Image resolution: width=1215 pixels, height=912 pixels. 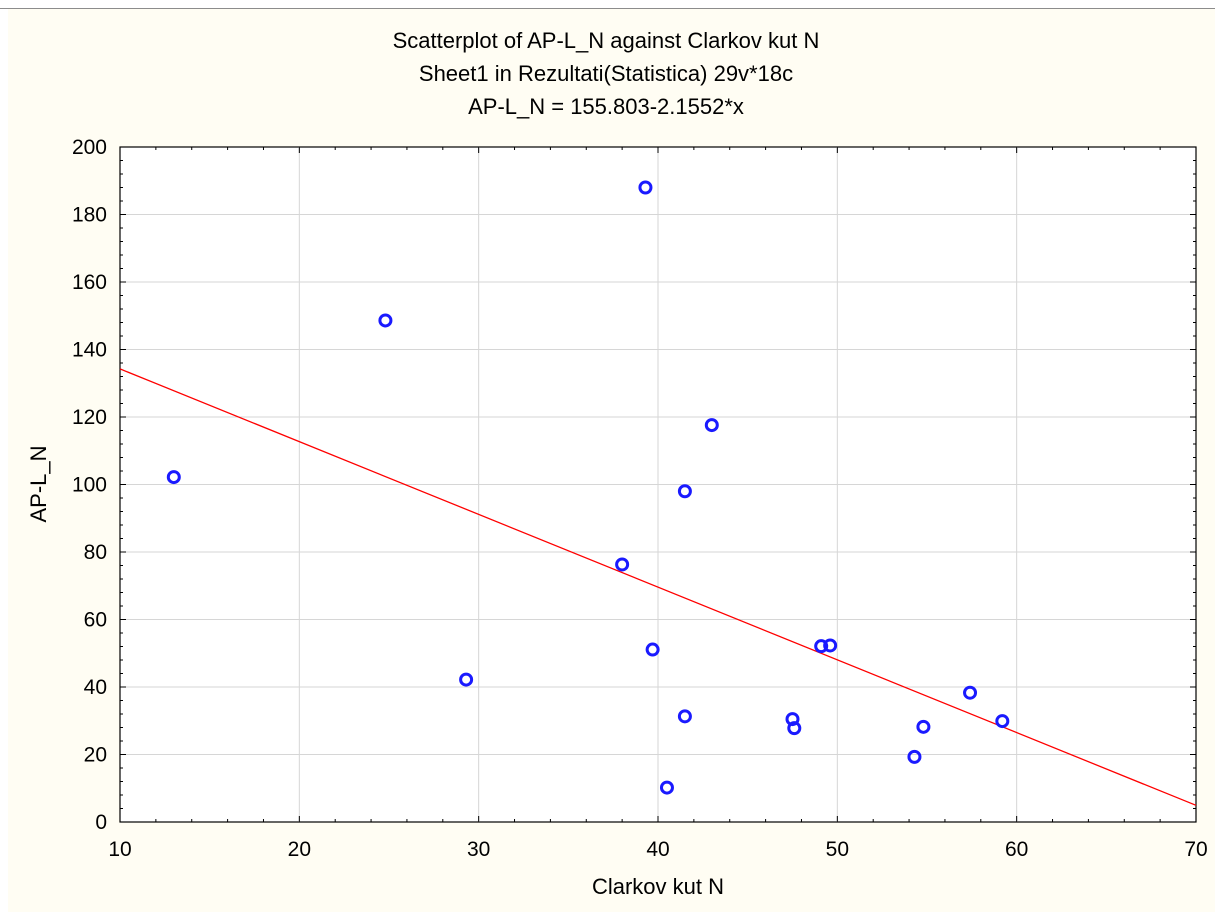 What do you see at coordinates (606, 73) in the screenshot?
I see `chart-subtitle: Sheet1 in Rezultati(Statistica) 29v*18c` at bounding box center [606, 73].